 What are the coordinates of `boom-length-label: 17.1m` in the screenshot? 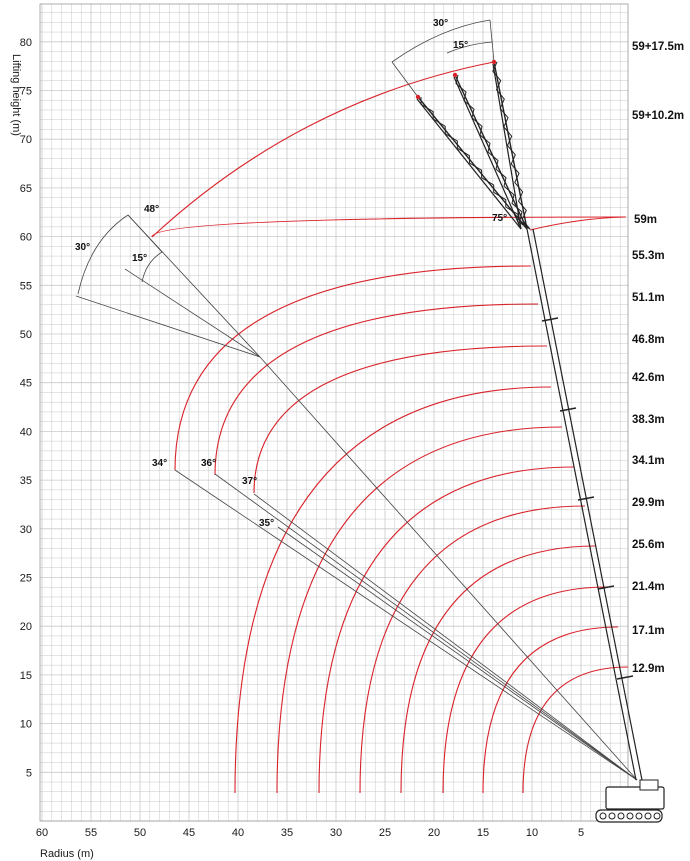 It's located at (648, 631).